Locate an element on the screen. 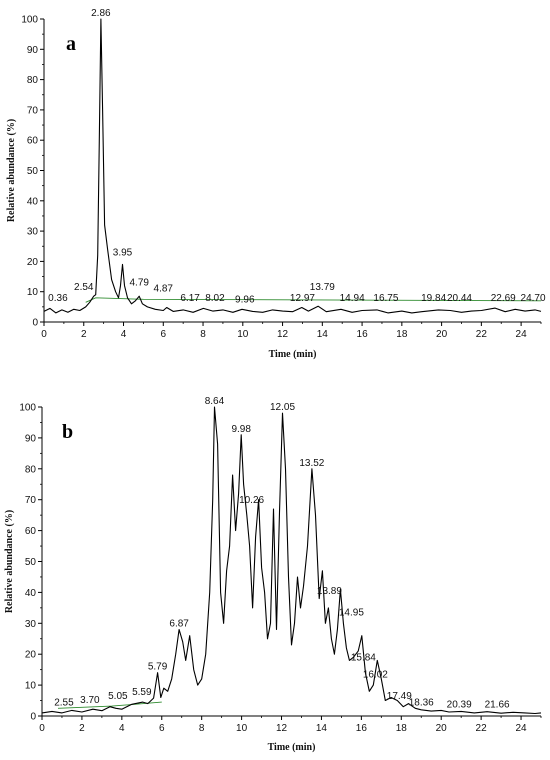 This screenshot has width=550, height=760. chart-a-y-tick-label: 10 is located at coordinates (33, 292).